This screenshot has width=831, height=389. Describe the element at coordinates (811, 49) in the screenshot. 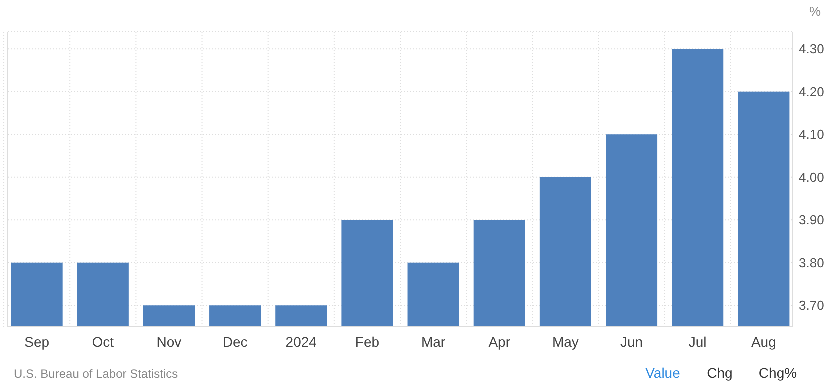

I see `y-tick-label: 4.30` at that location.